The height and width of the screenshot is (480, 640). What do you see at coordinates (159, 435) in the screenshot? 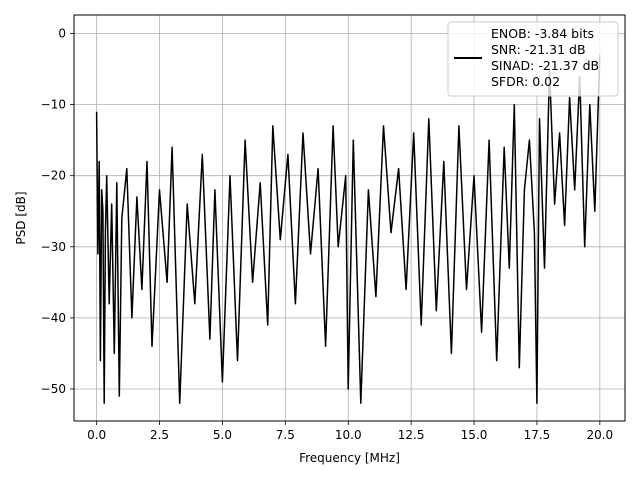
I see `x-tick-label: 2.5` at bounding box center [159, 435].